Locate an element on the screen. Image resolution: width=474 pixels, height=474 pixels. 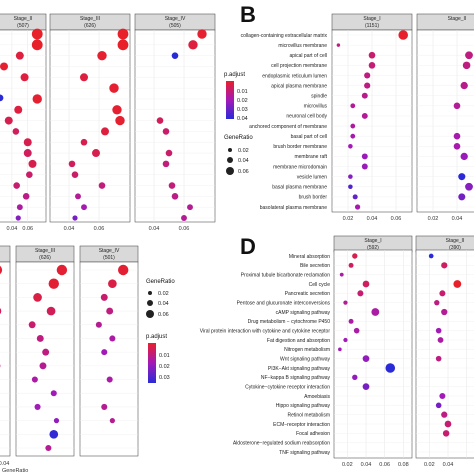
legend-a-padj-title: p.adjust is located at coordinates (234, 75).